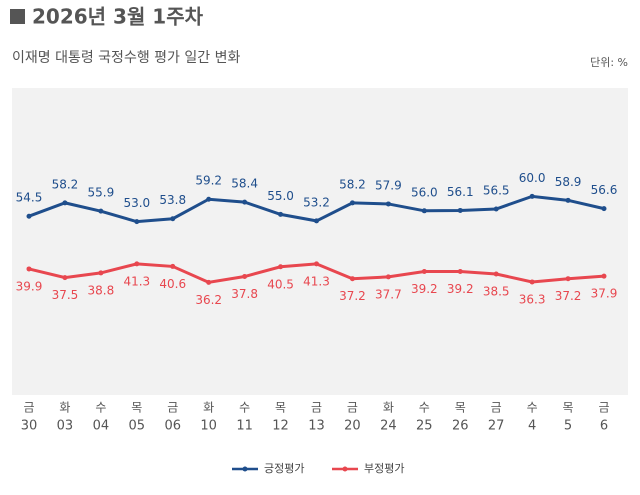  What do you see at coordinates (460, 192) in the screenshot?
I see `value-label: 56.1` at bounding box center [460, 192].